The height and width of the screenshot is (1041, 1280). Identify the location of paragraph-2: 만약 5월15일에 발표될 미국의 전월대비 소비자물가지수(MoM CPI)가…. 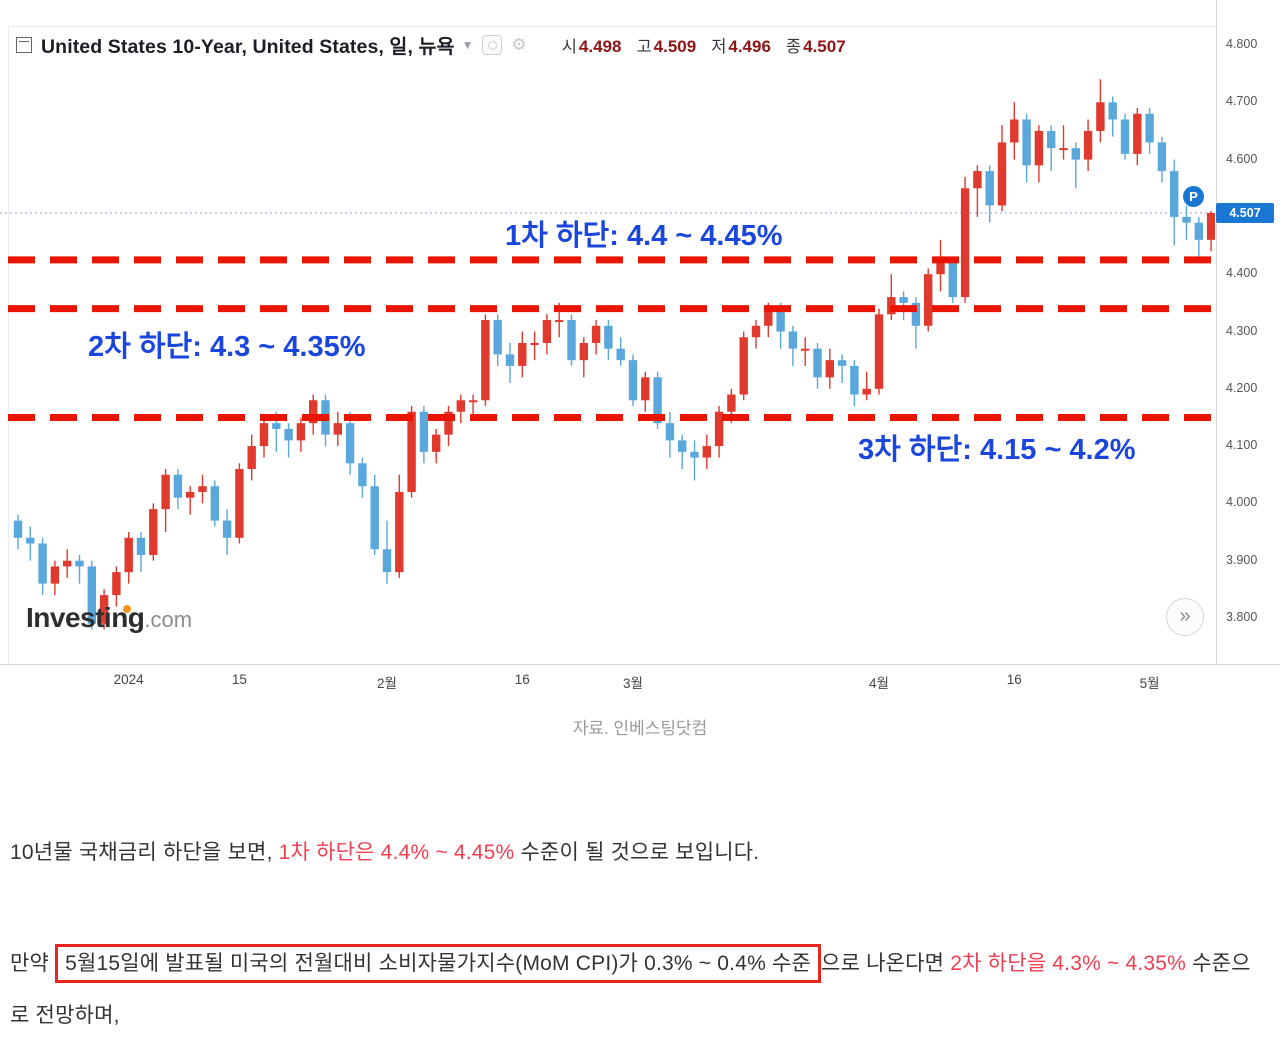
(640, 989).